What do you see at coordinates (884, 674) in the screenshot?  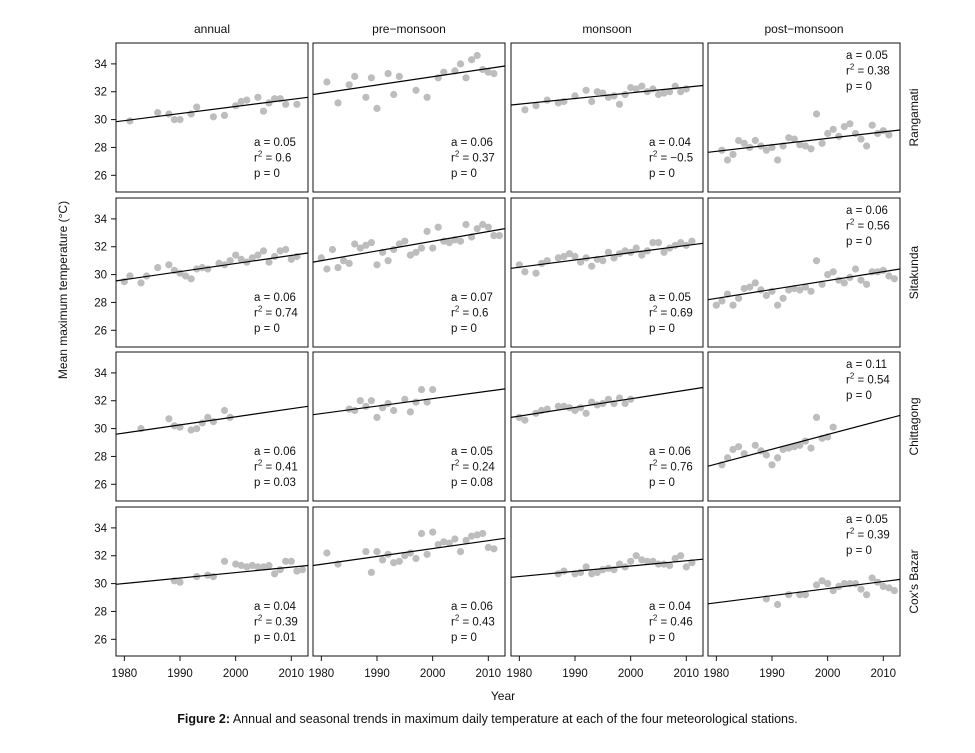 I see `x-tick-label: 2010` at bounding box center [884, 674].